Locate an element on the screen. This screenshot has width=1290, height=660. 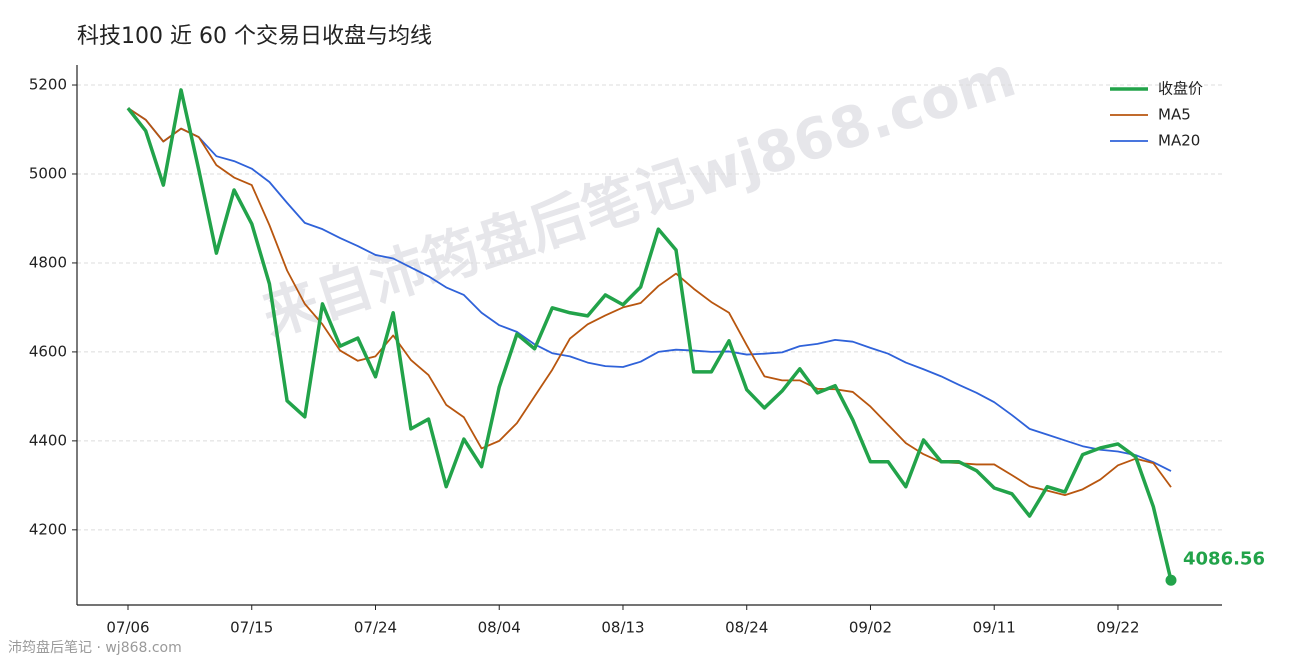
x-tick-label: 07/15 is located at coordinates (251, 628).